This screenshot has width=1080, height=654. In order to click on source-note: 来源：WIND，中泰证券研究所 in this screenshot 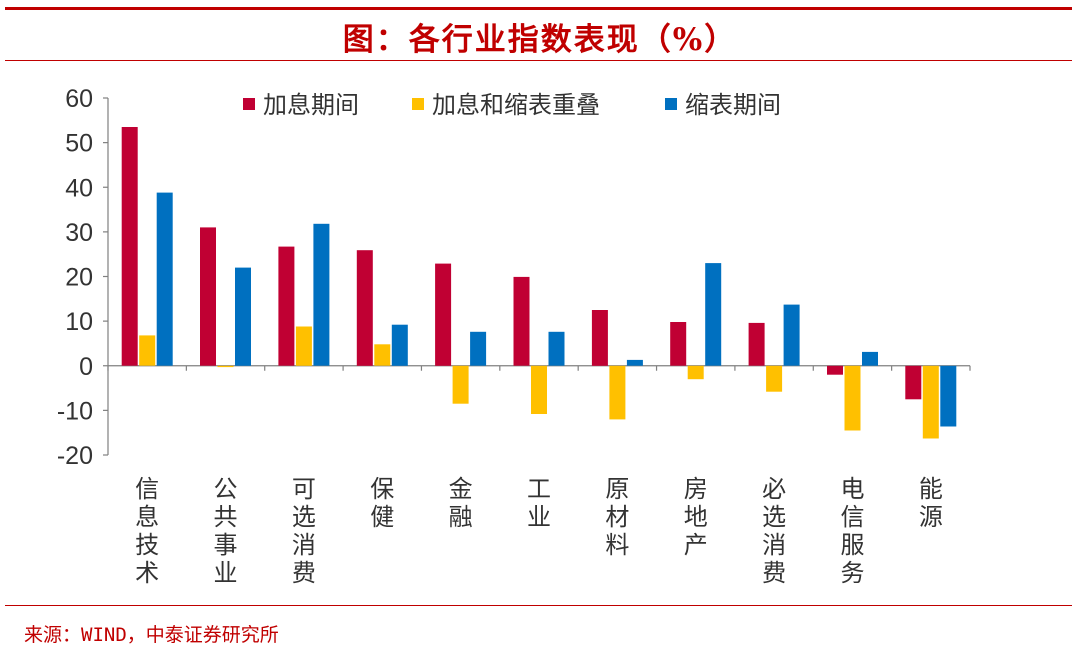, I will do `click(151, 635)`.